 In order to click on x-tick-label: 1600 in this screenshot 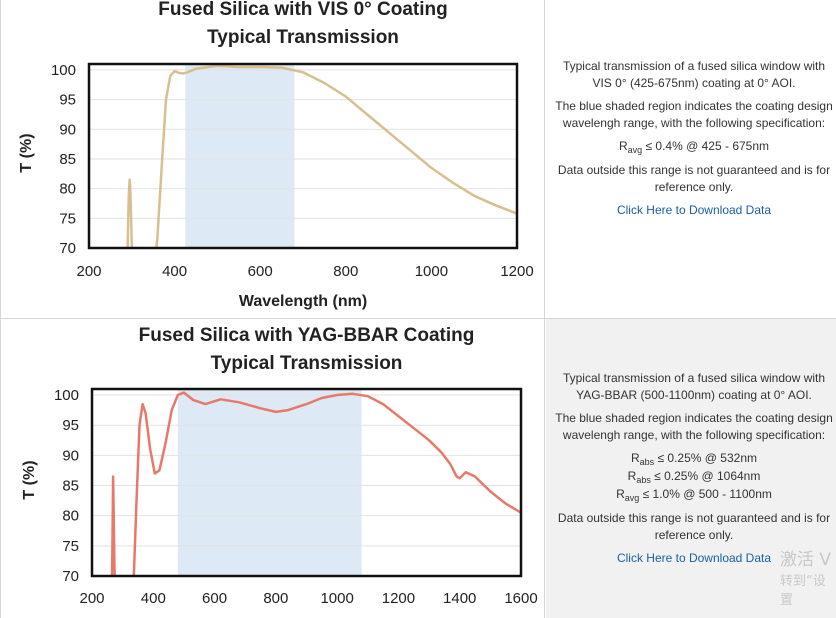, I will do `click(520, 598)`.